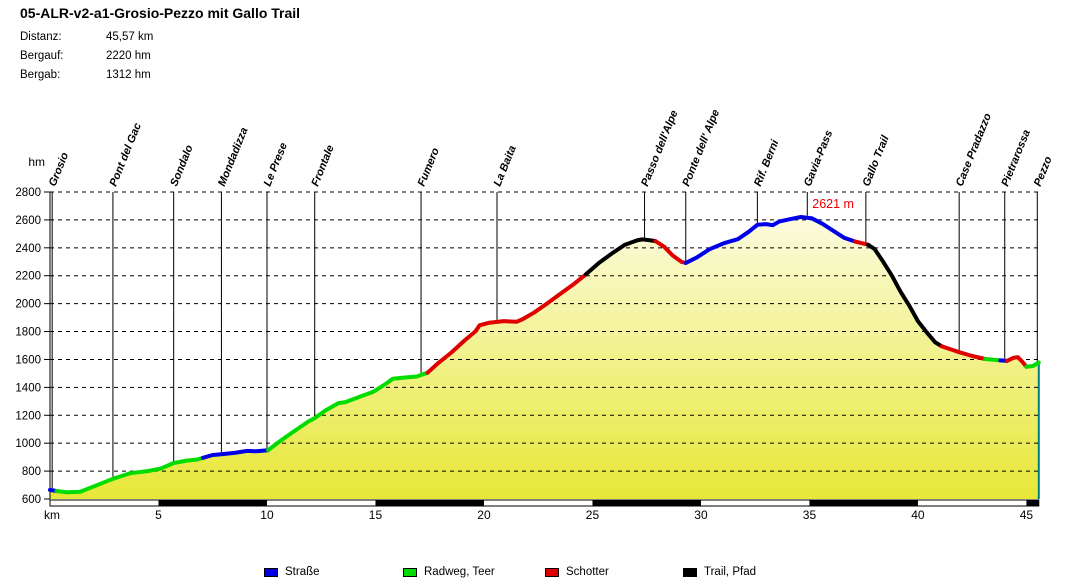  Describe the element at coordinates (818, 159) in the screenshot. I see `waypoint-label: Gavia-Pass` at that location.